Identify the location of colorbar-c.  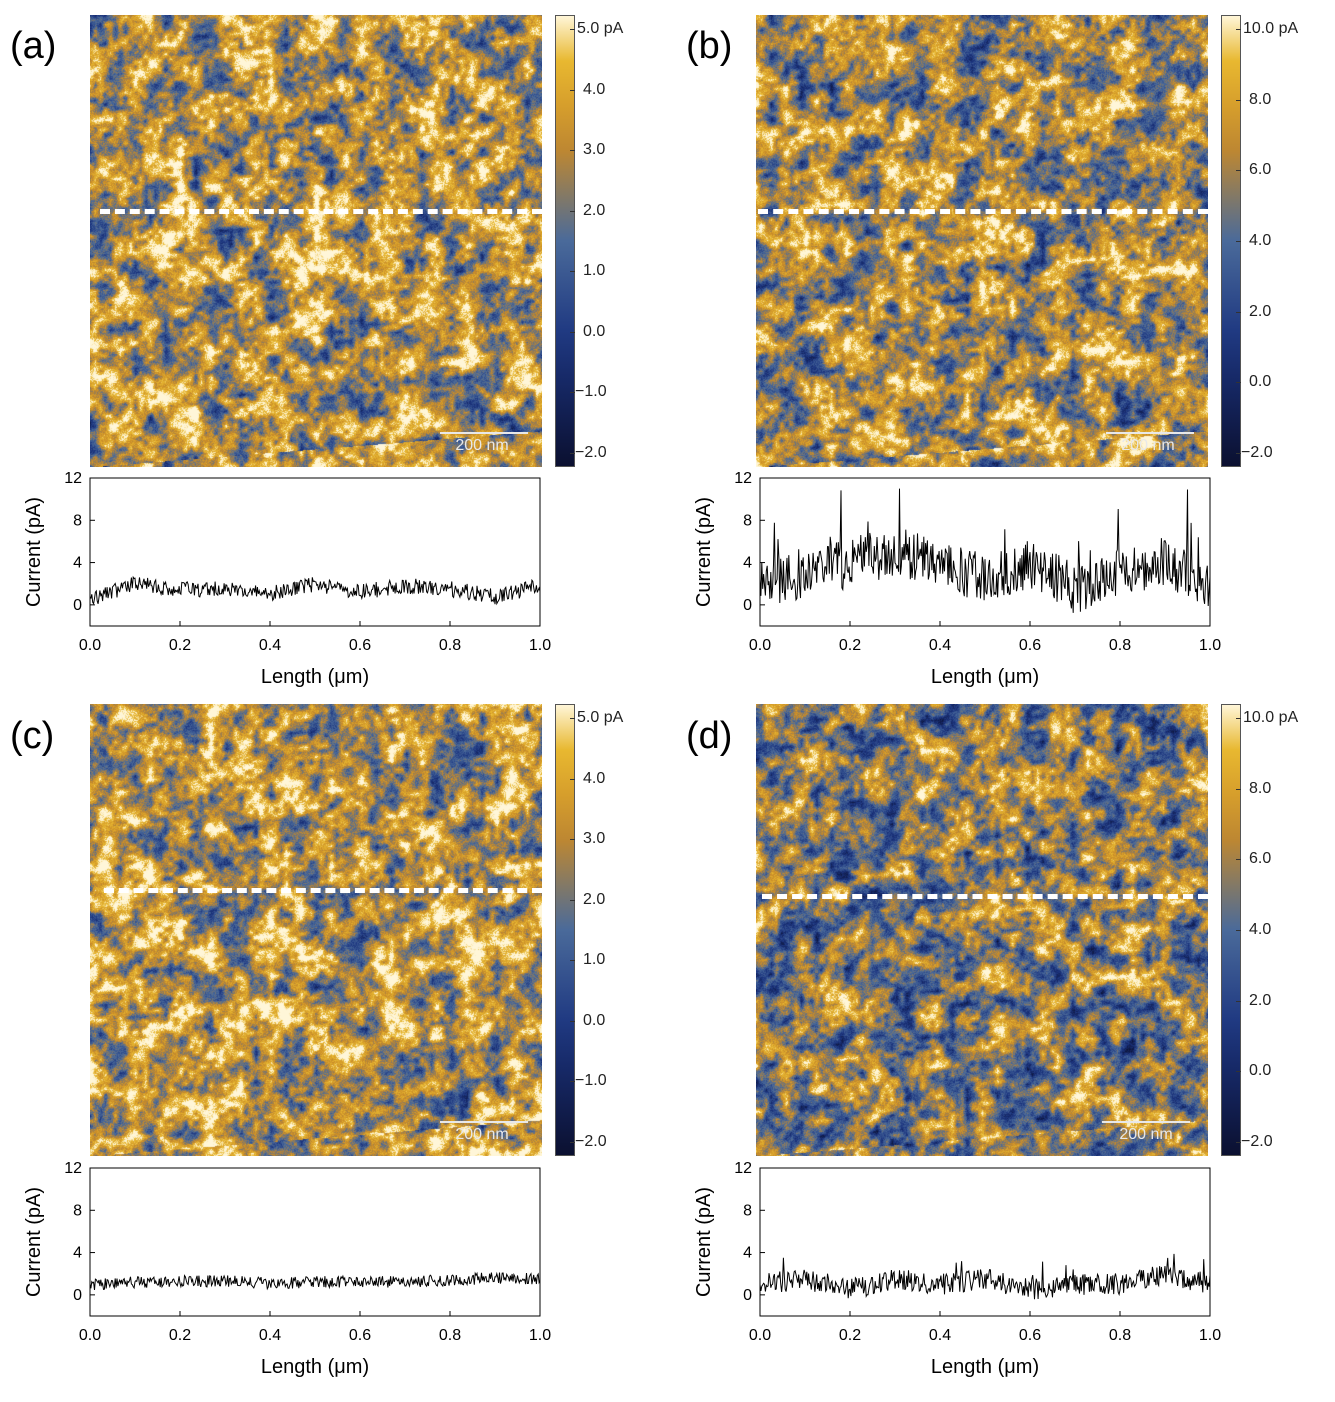
(565, 930).